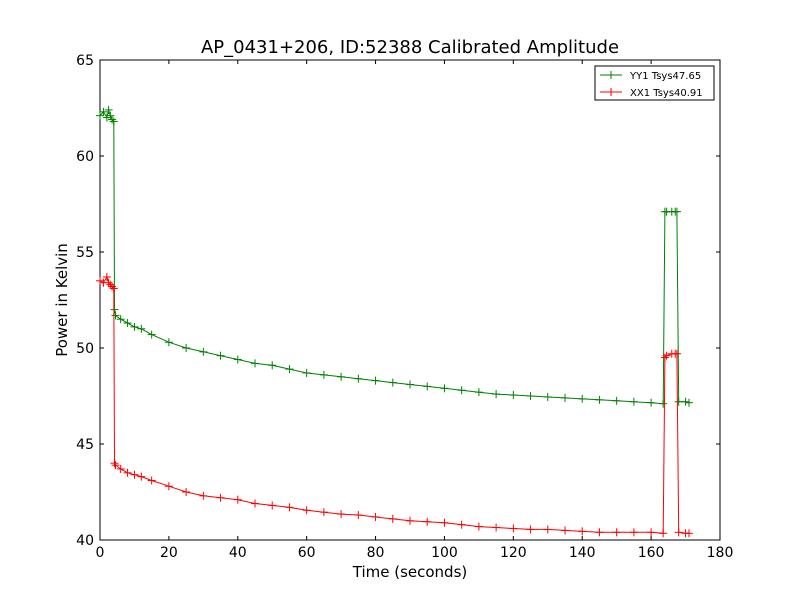 The width and height of the screenshot is (800, 600). I want to click on x-axis-label: Time (seconds), so click(410, 572).